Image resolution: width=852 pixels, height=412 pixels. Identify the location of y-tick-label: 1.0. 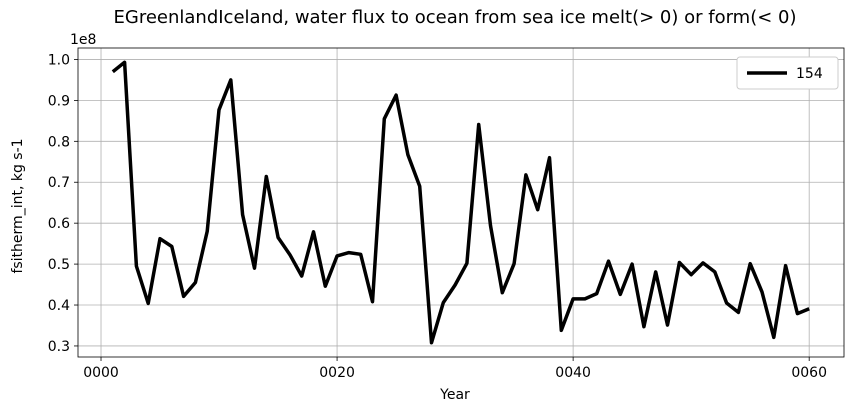
(59, 60).